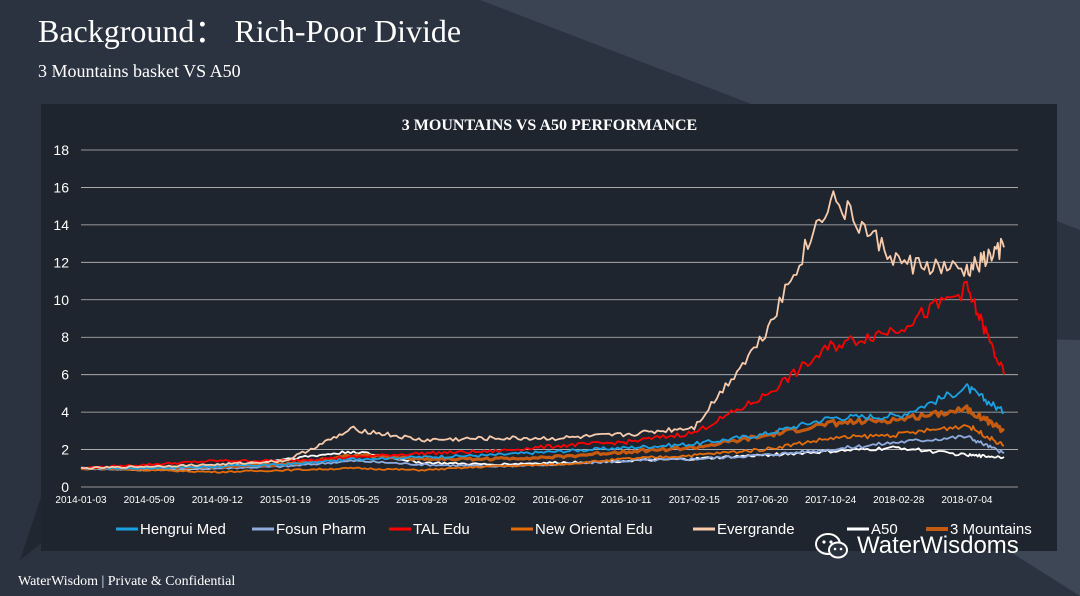 This screenshot has height=596, width=1080. I want to click on watermark: WaterWisdoms, so click(917, 546).